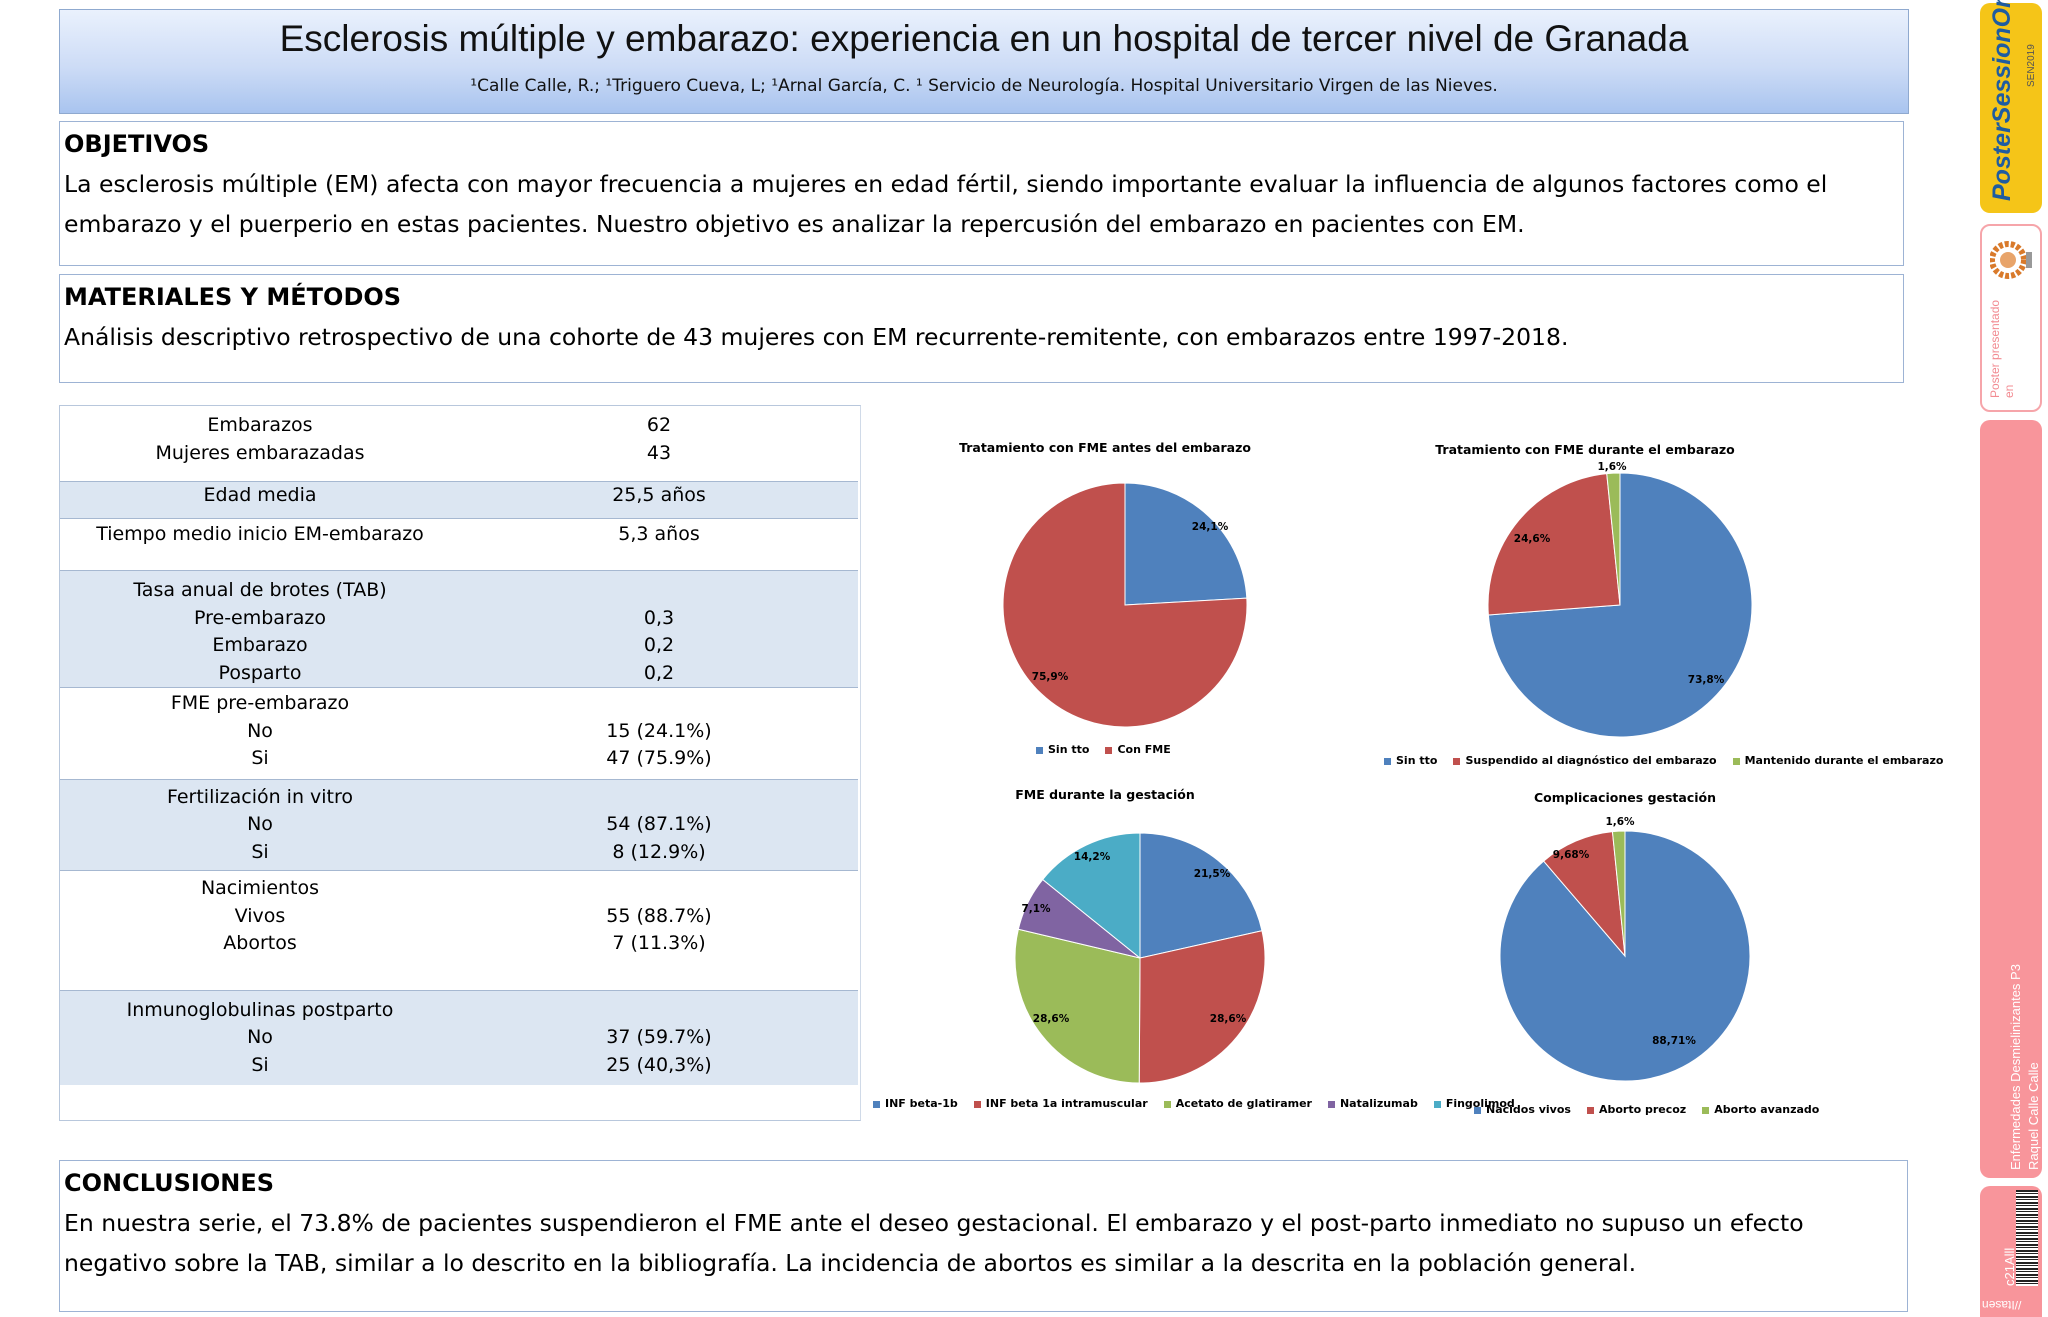  I want to click on logo-text: PosterSessionOnline, so click(2002, 100).